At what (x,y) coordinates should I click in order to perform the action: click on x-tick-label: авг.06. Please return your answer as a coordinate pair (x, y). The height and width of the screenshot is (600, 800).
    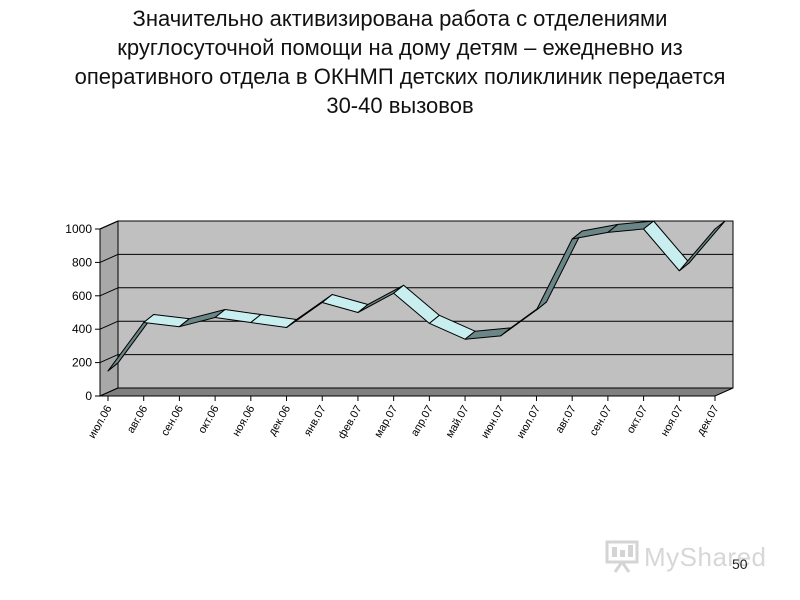
    Looking at the image, I should click on (137, 420).